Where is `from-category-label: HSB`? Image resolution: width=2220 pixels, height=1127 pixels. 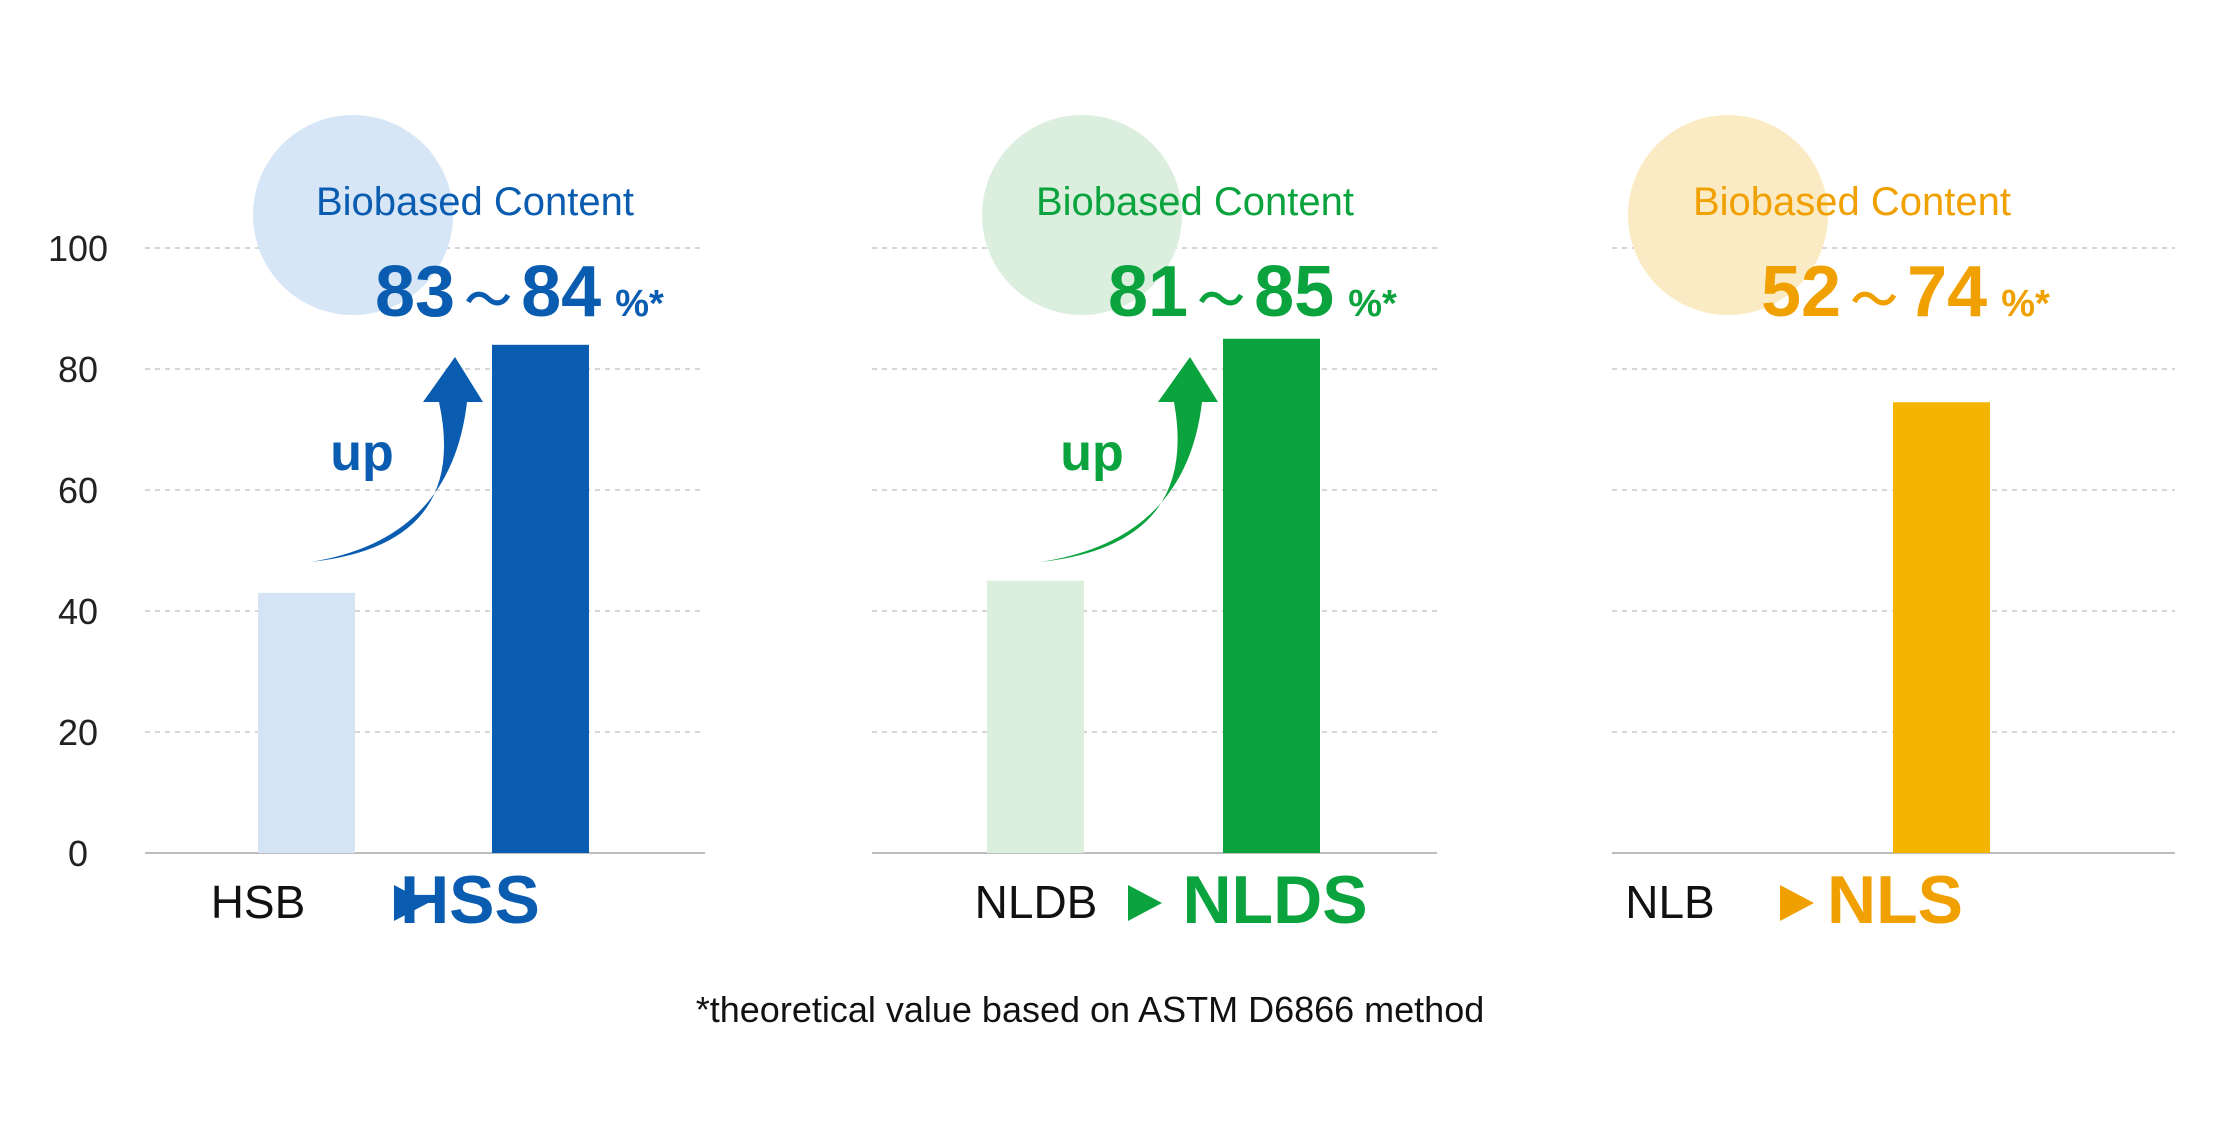
from-category-label: HSB is located at coordinates (258, 902).